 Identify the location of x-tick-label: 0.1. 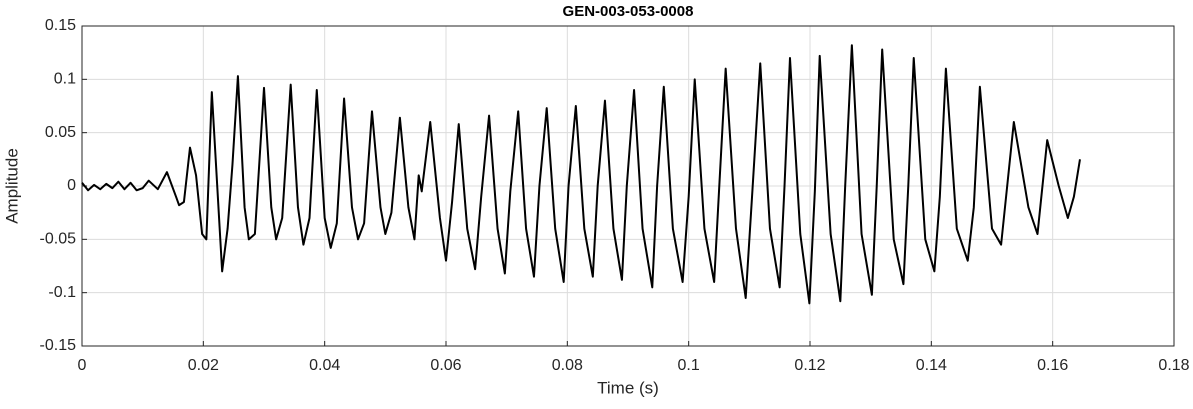
(689, 365).